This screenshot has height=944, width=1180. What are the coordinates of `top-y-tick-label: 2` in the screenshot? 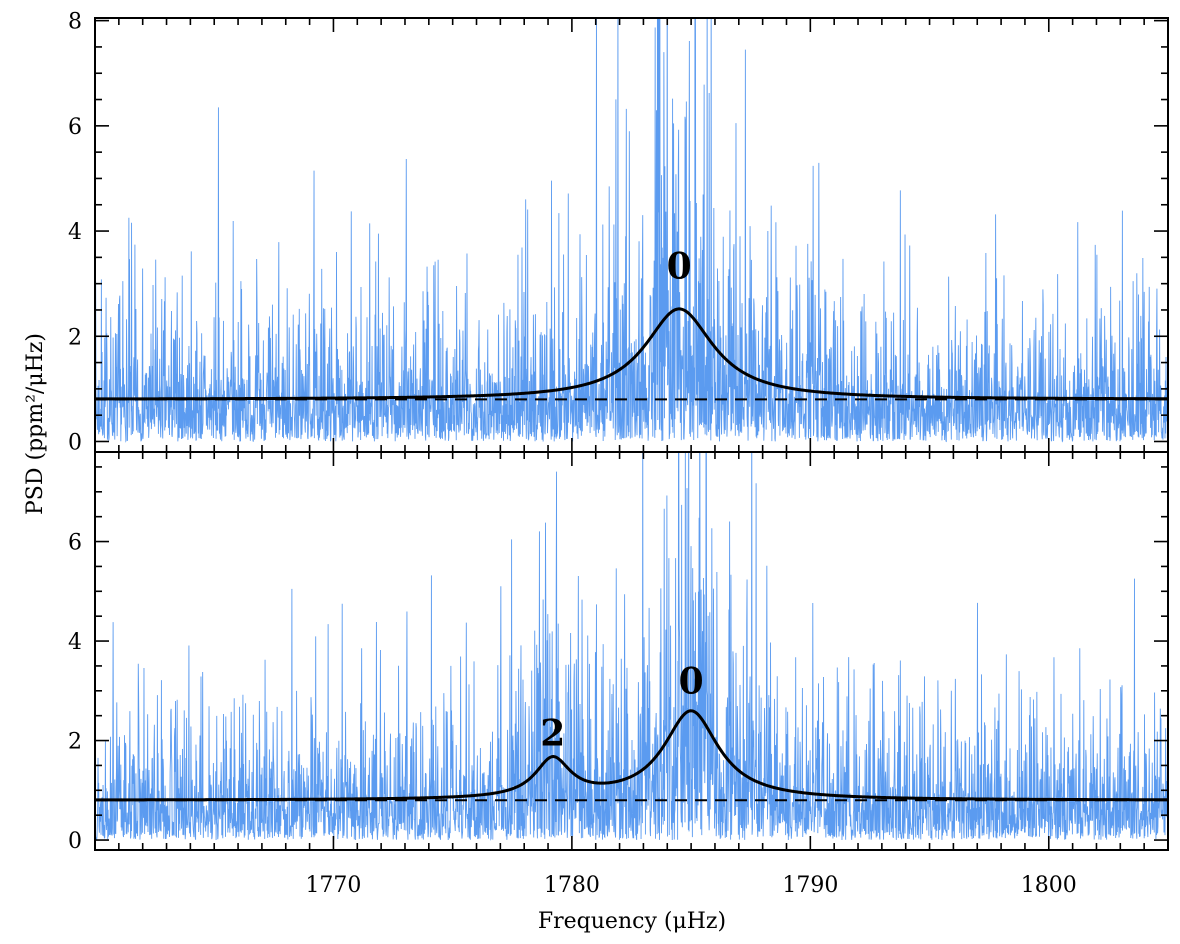 It's located at (75, 337).